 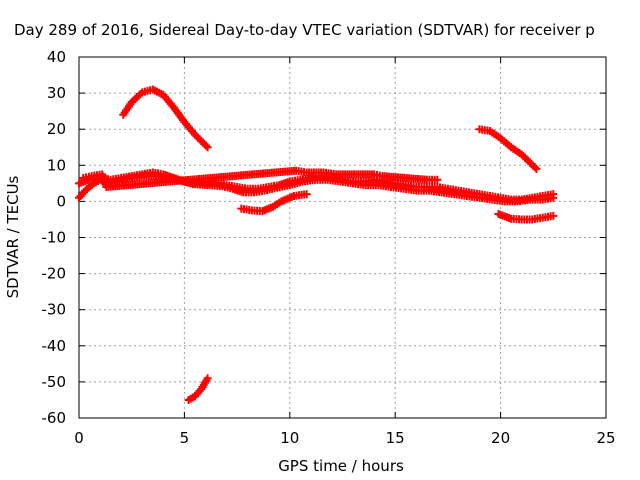 What do you see at coordinates (56, 93) in the screenshot?
I see `y-tick-label: 30` at bounding box center [56, 93].